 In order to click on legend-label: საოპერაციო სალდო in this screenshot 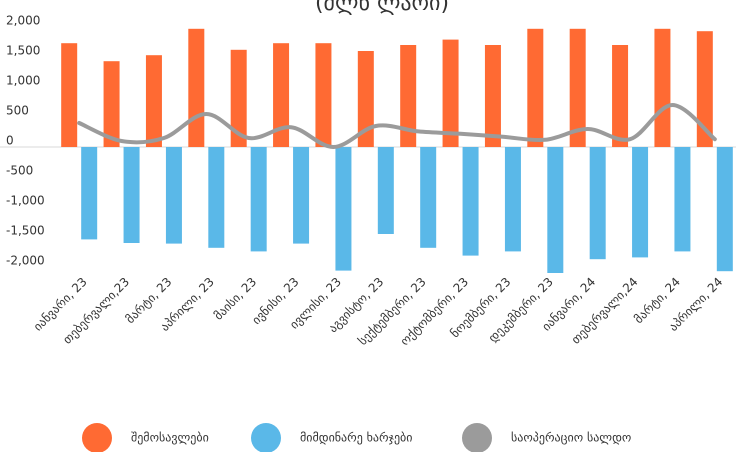, I will do `click(571, 438)`.